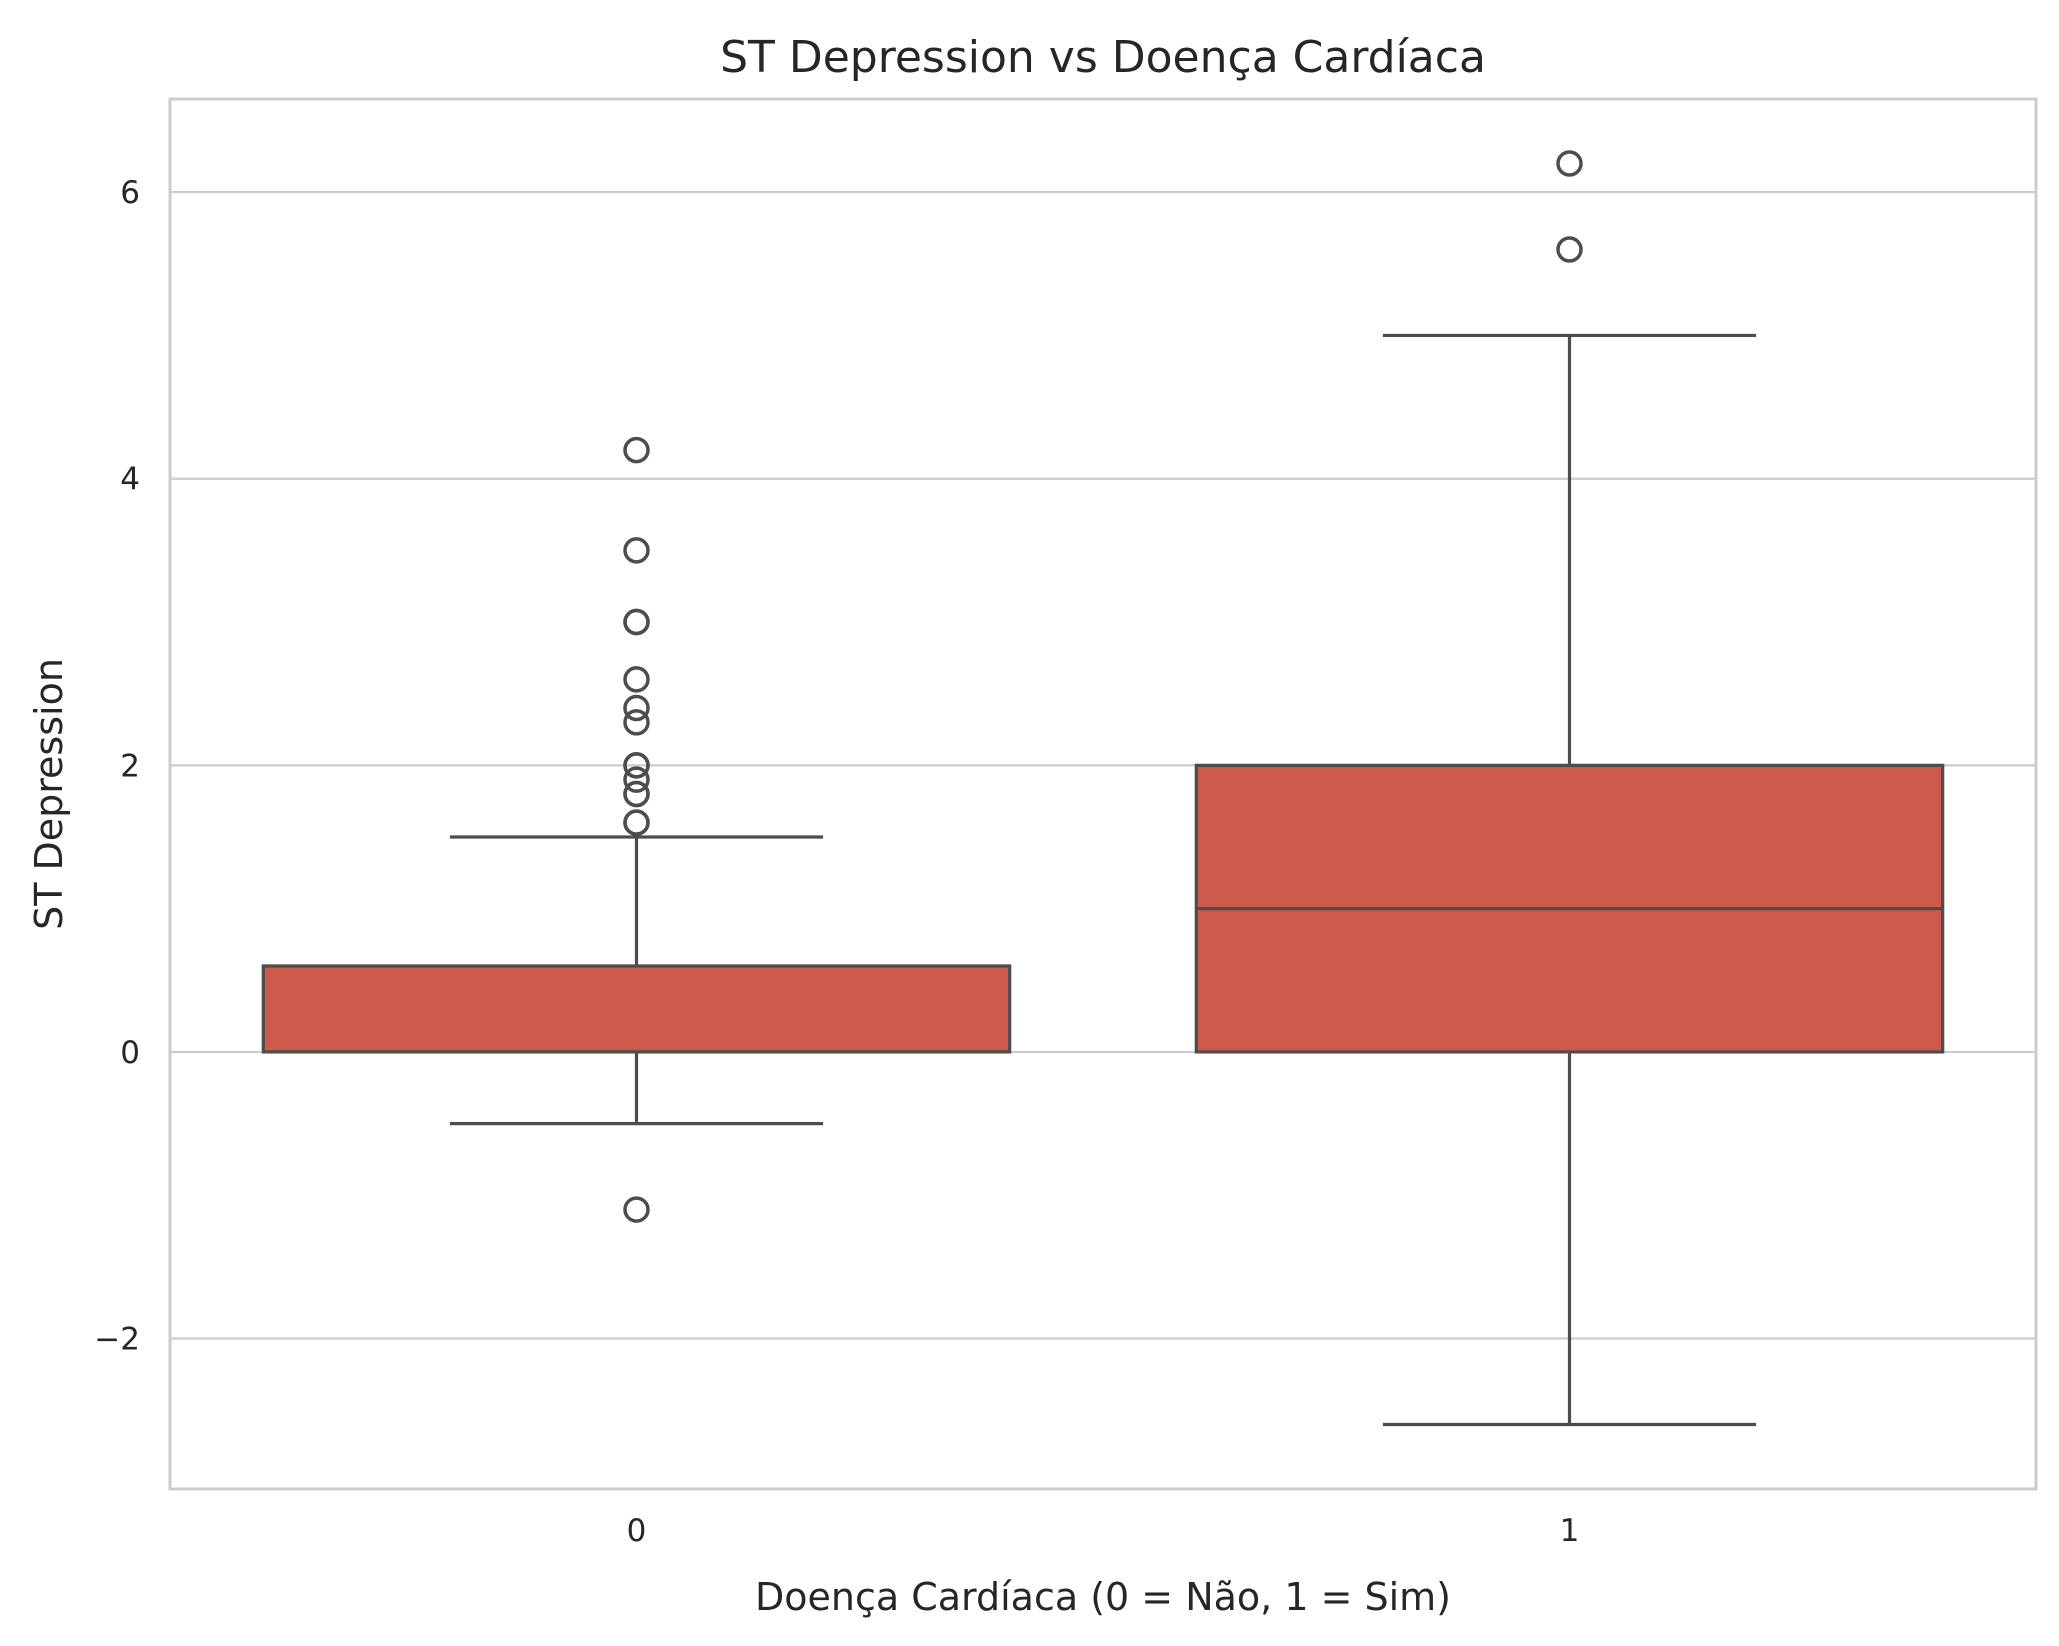  What do you see at coordinates (1103, 1597) in the screenshot?
I see `x-axis-label: Doença Cardíaca (0 = Não, 1 = Sim)` at bounding box center [1103, 1597].